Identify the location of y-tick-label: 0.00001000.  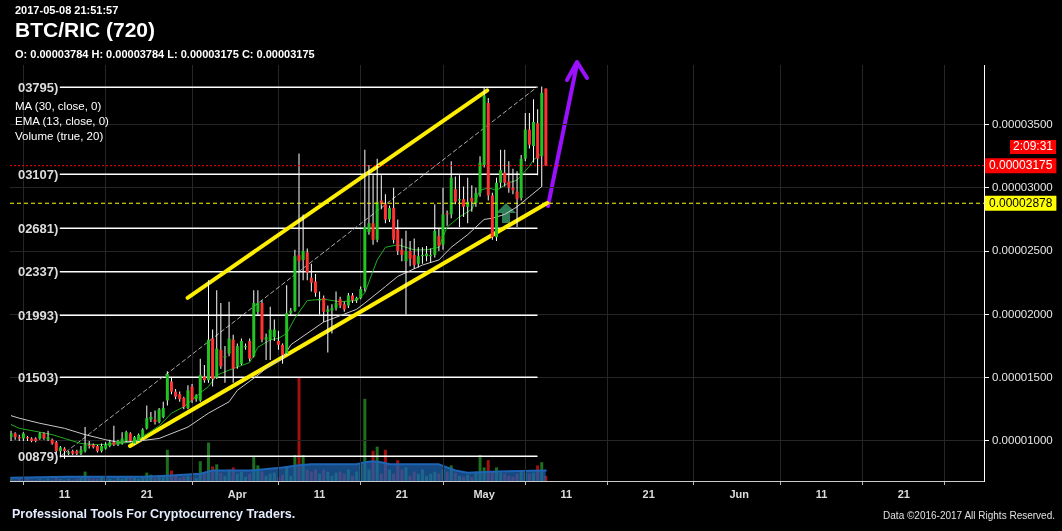
(1022, 440).